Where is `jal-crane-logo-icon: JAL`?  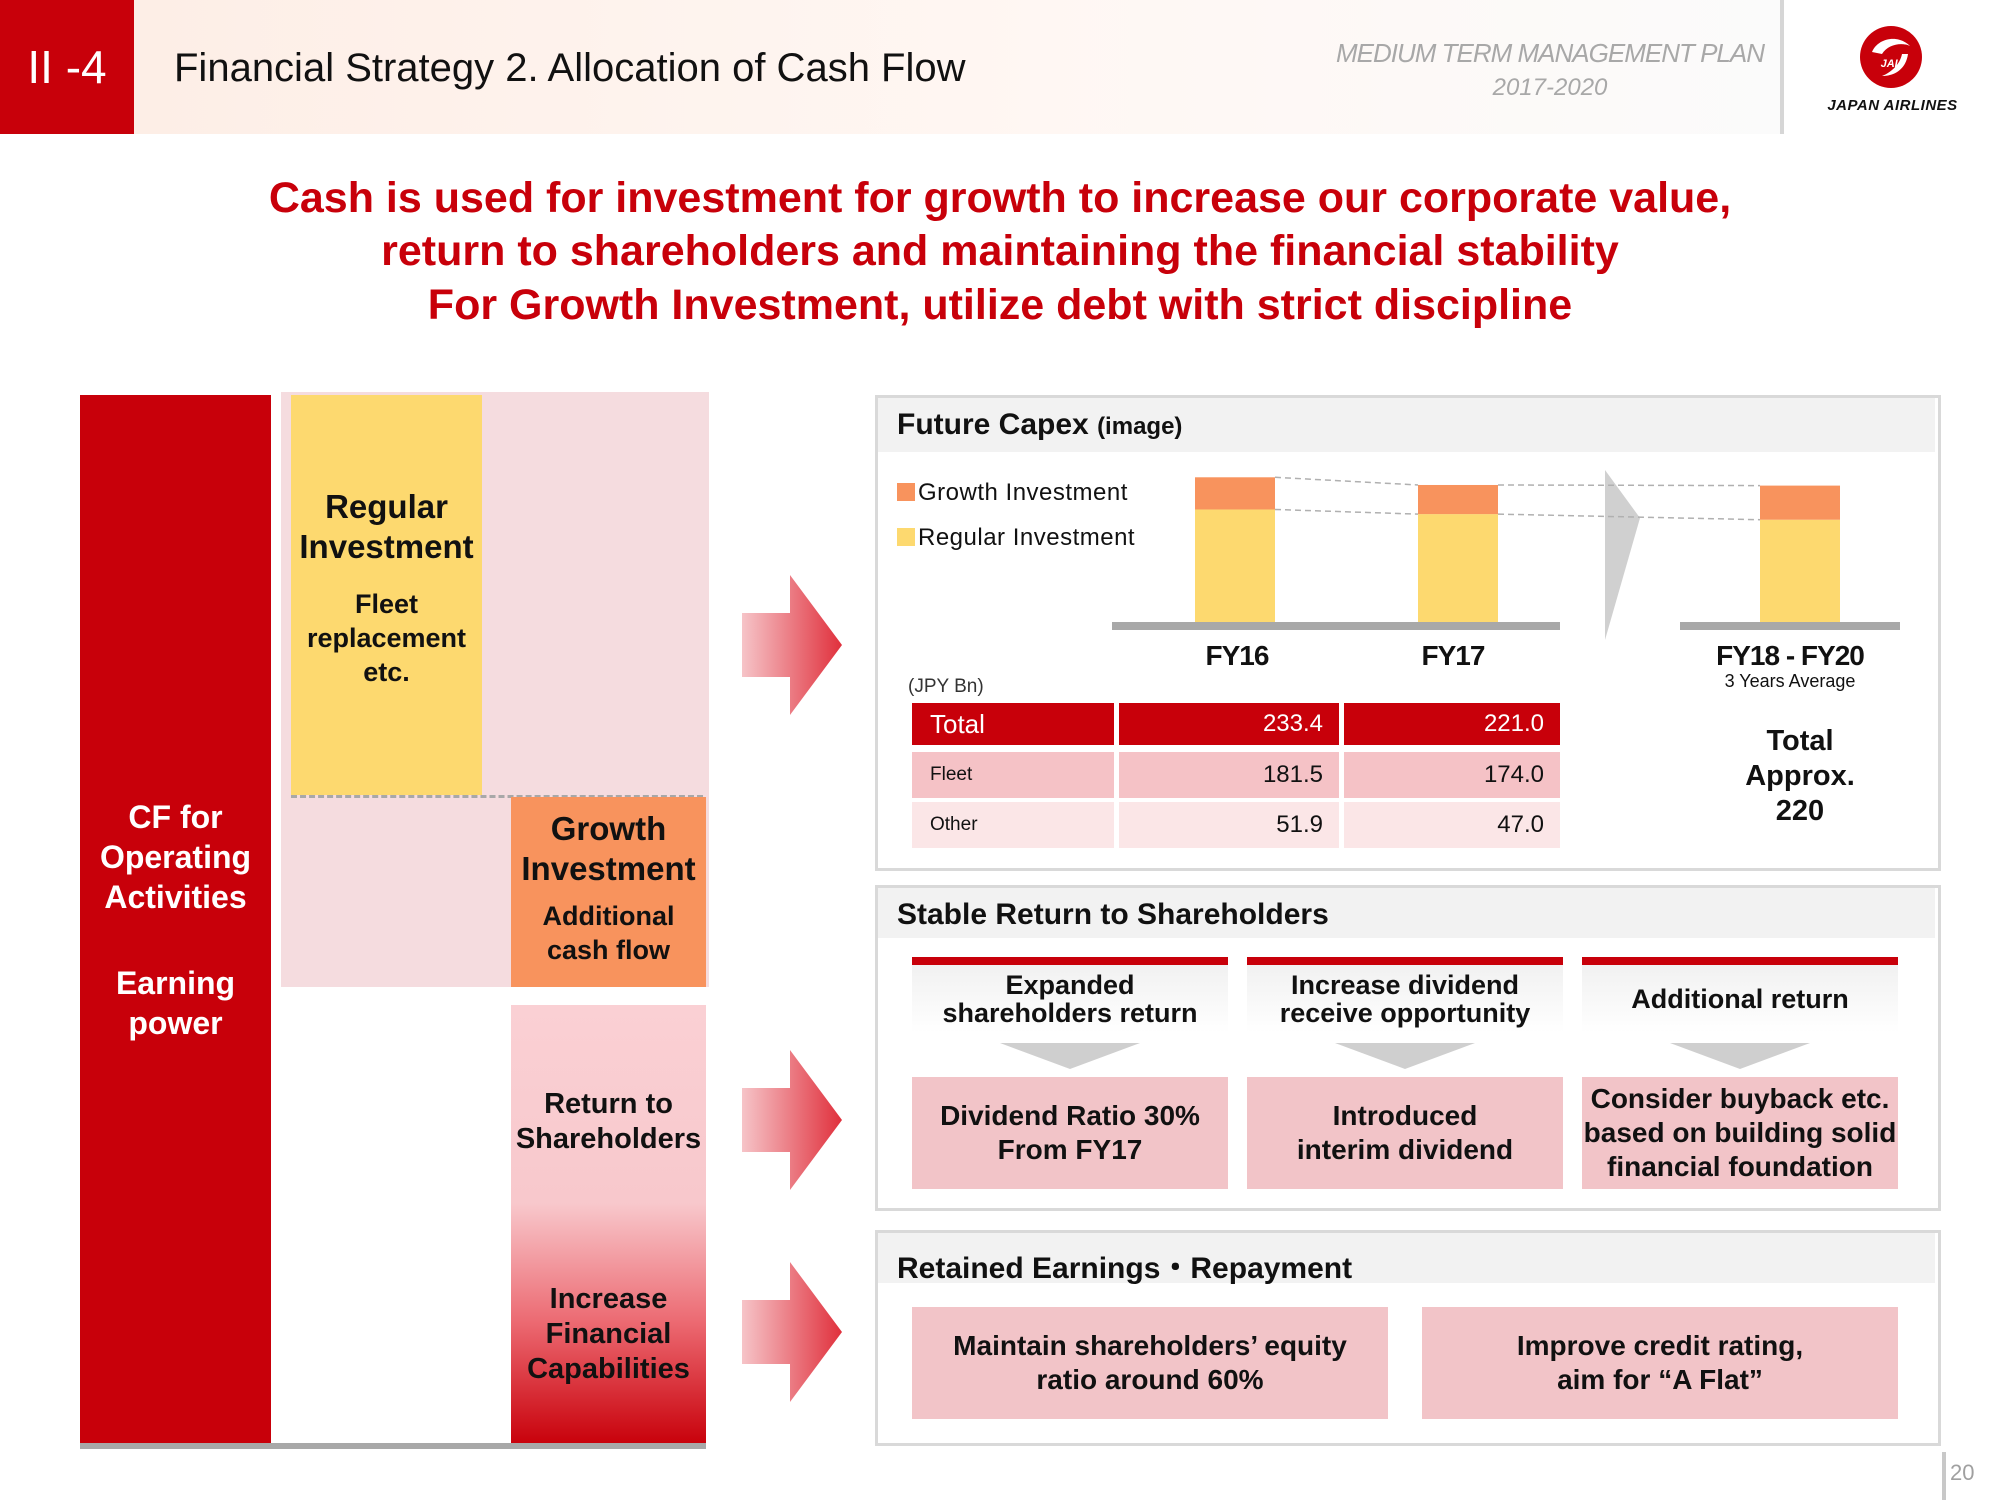 jal-crane-logo-icon: JAL is located at coordinates (1891, 57).